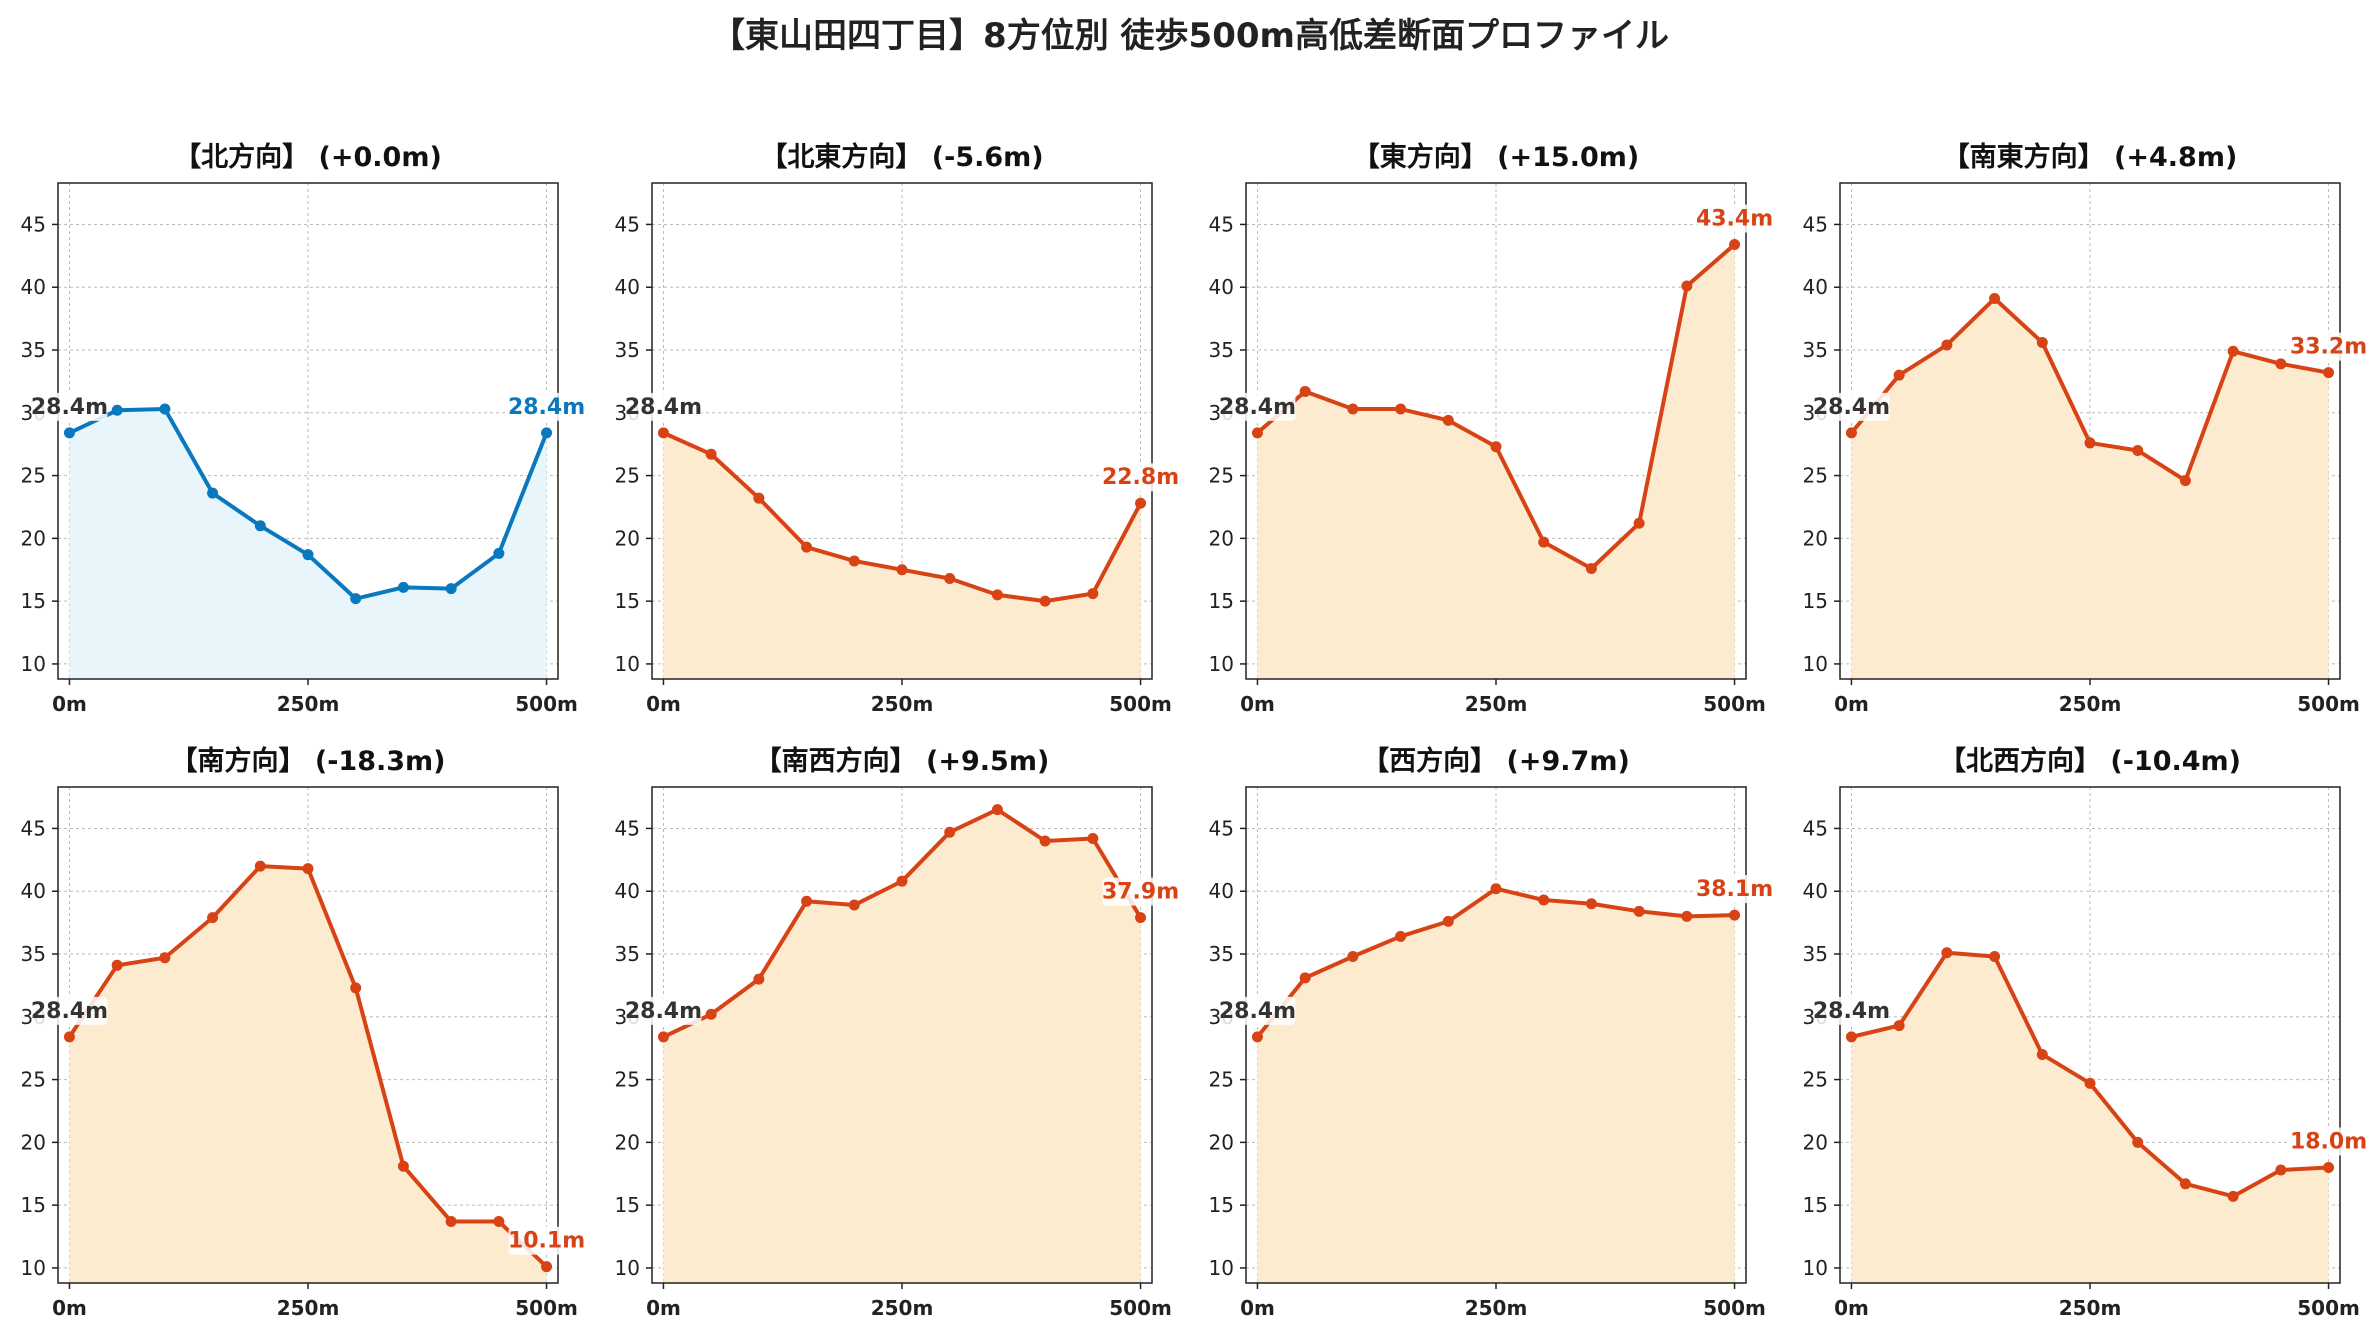 This screenshot has height=1340, width=2380. I want to click on subplot-title: 【北方向】 (+0.0m), so click(308, 157).